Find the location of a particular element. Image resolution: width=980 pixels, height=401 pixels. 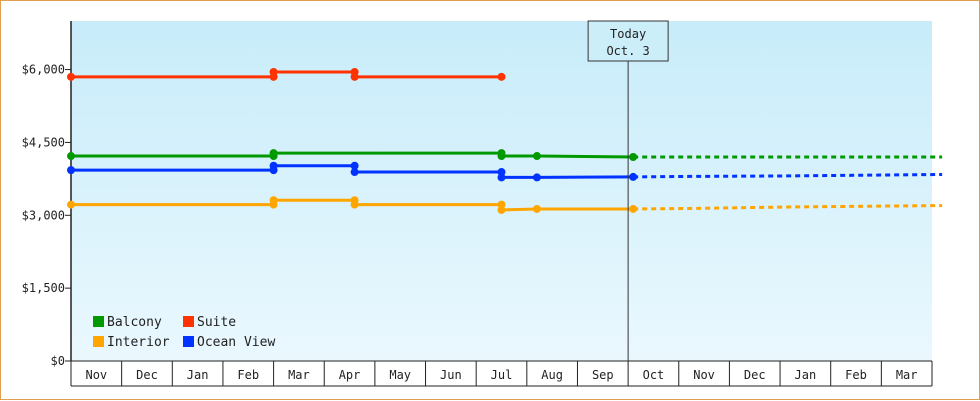

legend-swatch-suite is located at coordinates (188, 321).